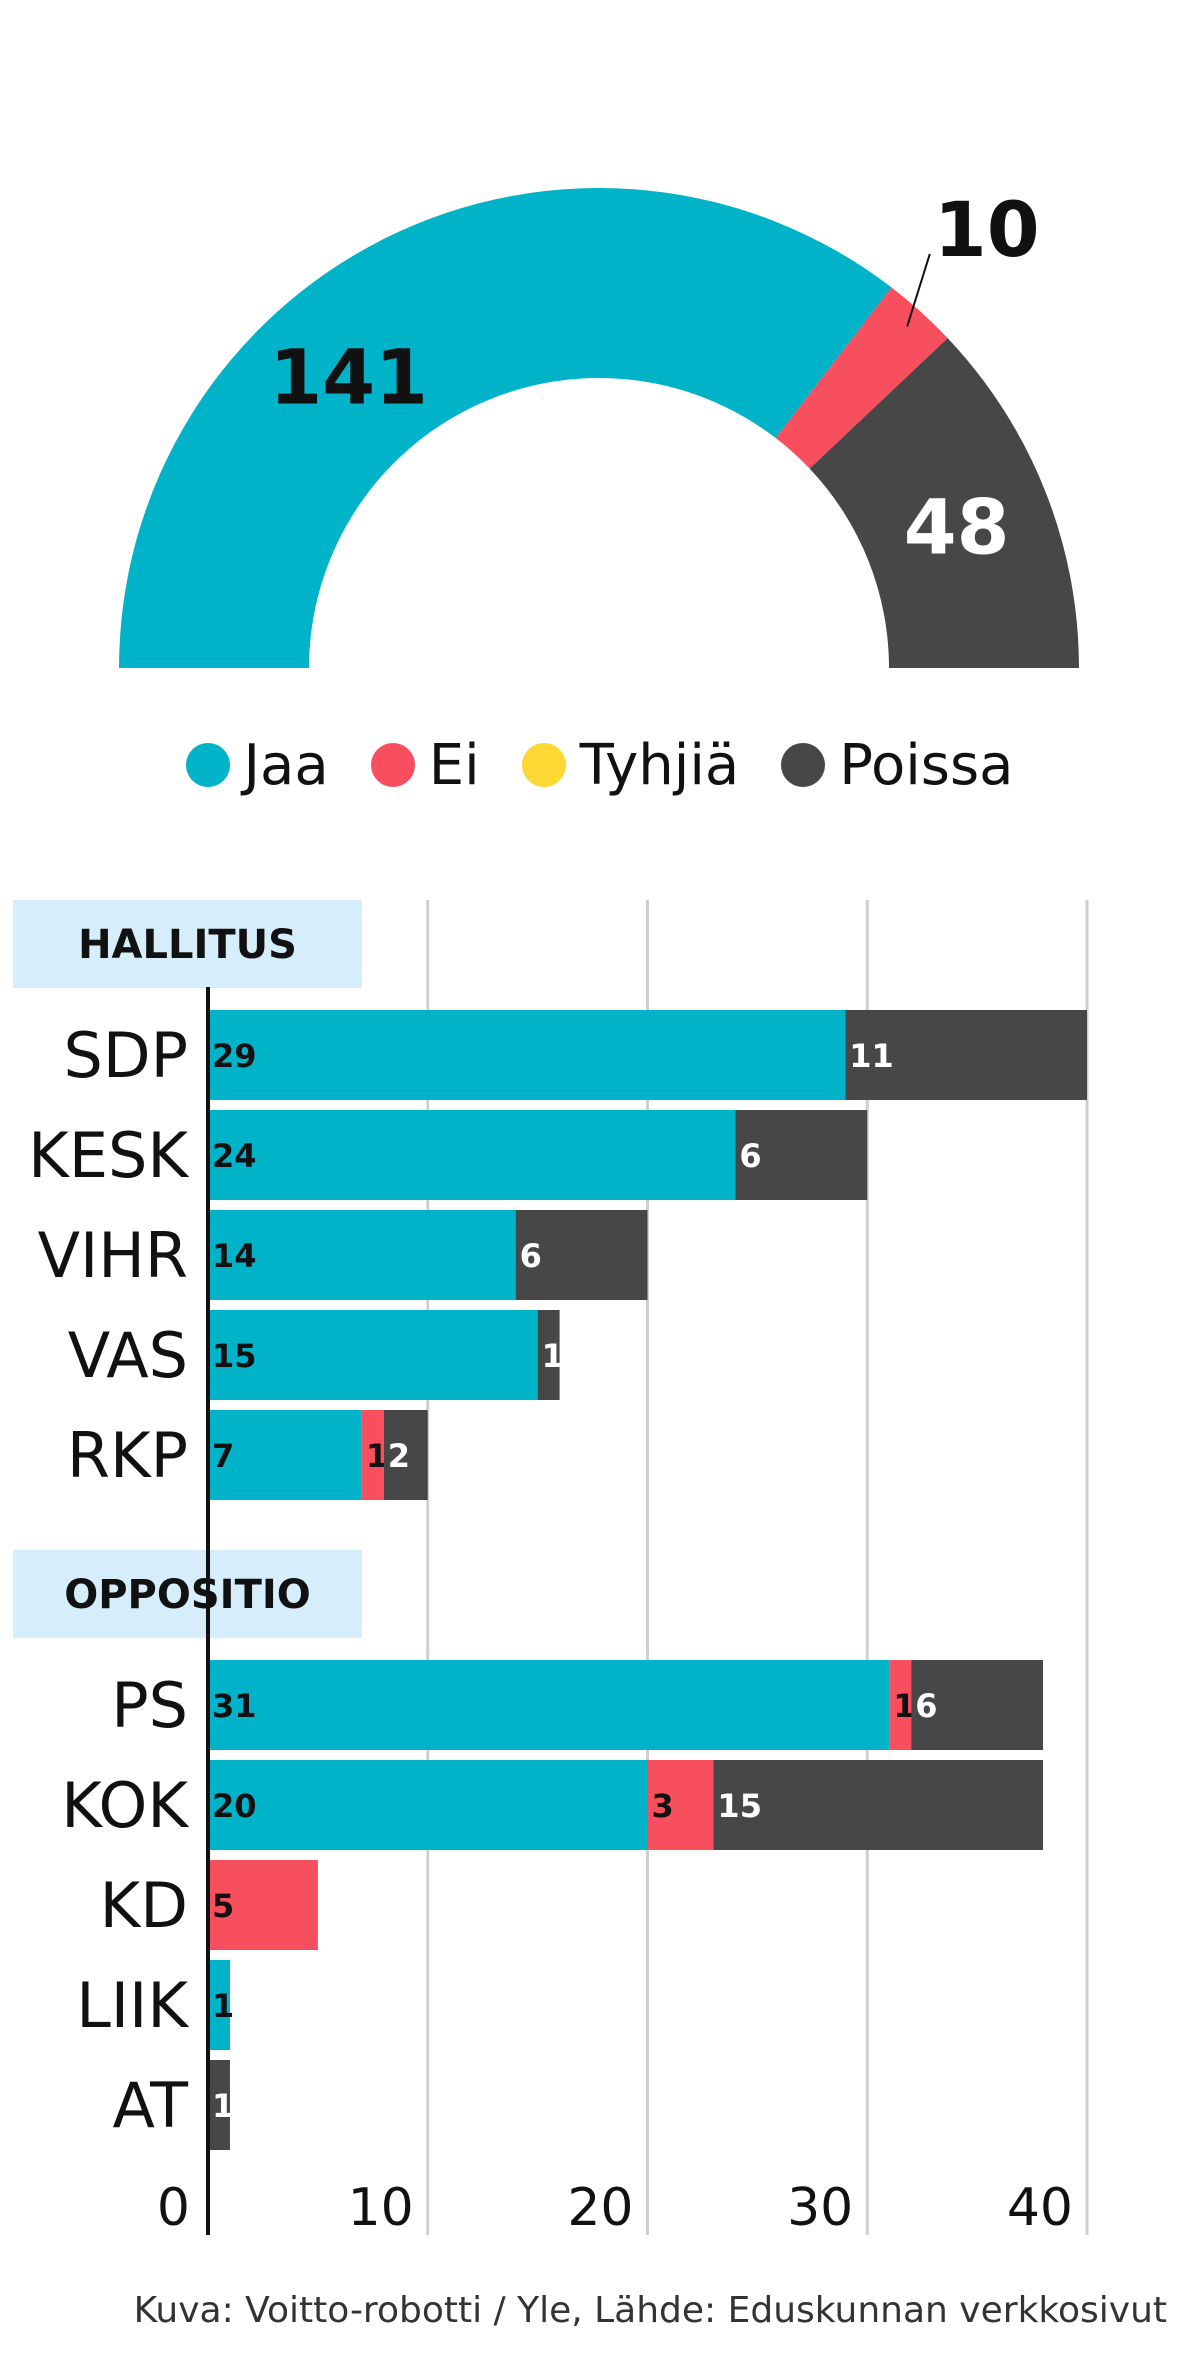 The height and width of the screenshot is (2359, 1199). I want to click on legend-item-jaa: Jaa, so click(257, 765).